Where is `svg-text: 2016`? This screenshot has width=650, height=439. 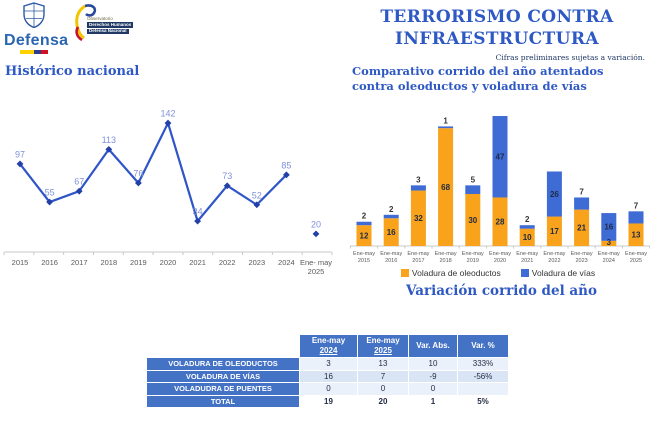
svg-text: 2016 is located at coordinates (49, 262).